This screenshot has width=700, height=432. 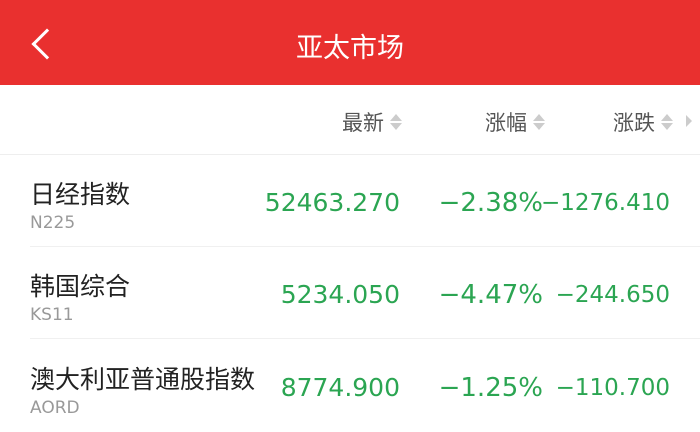 What do you see at coordinates (634, 123) in the screenshot?
I see `column-change-label: 涨跌` at bounding box center [634, 123].